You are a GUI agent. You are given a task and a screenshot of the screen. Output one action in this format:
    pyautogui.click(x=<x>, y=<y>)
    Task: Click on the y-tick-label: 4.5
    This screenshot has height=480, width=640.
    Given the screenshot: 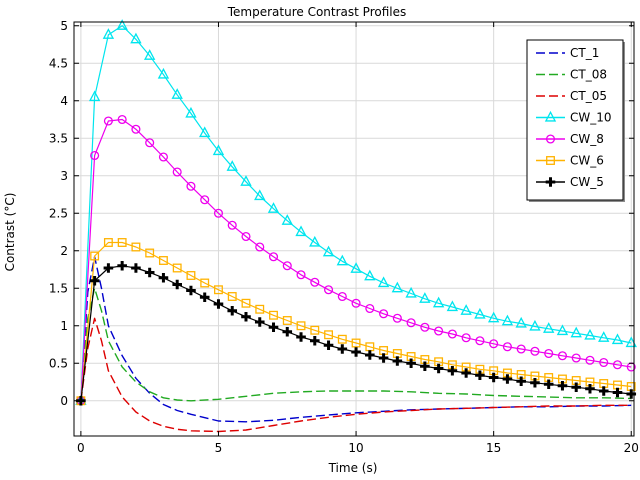 What is the action you would take?
    pyautogui.click(x=58, y=63)
    